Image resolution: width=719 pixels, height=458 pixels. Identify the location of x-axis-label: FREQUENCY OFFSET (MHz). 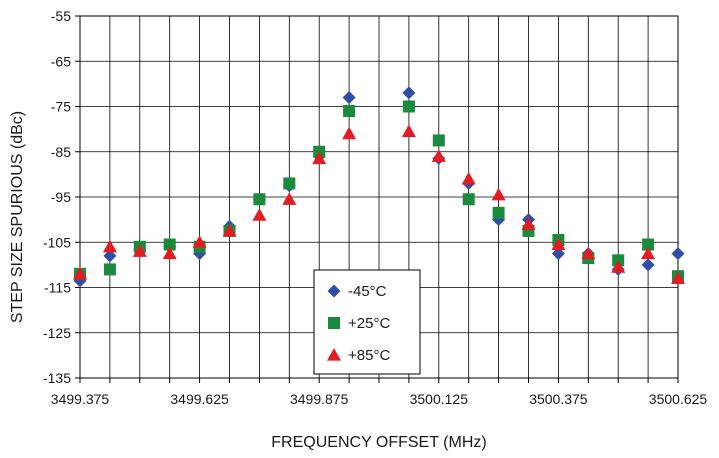
(378, 442).